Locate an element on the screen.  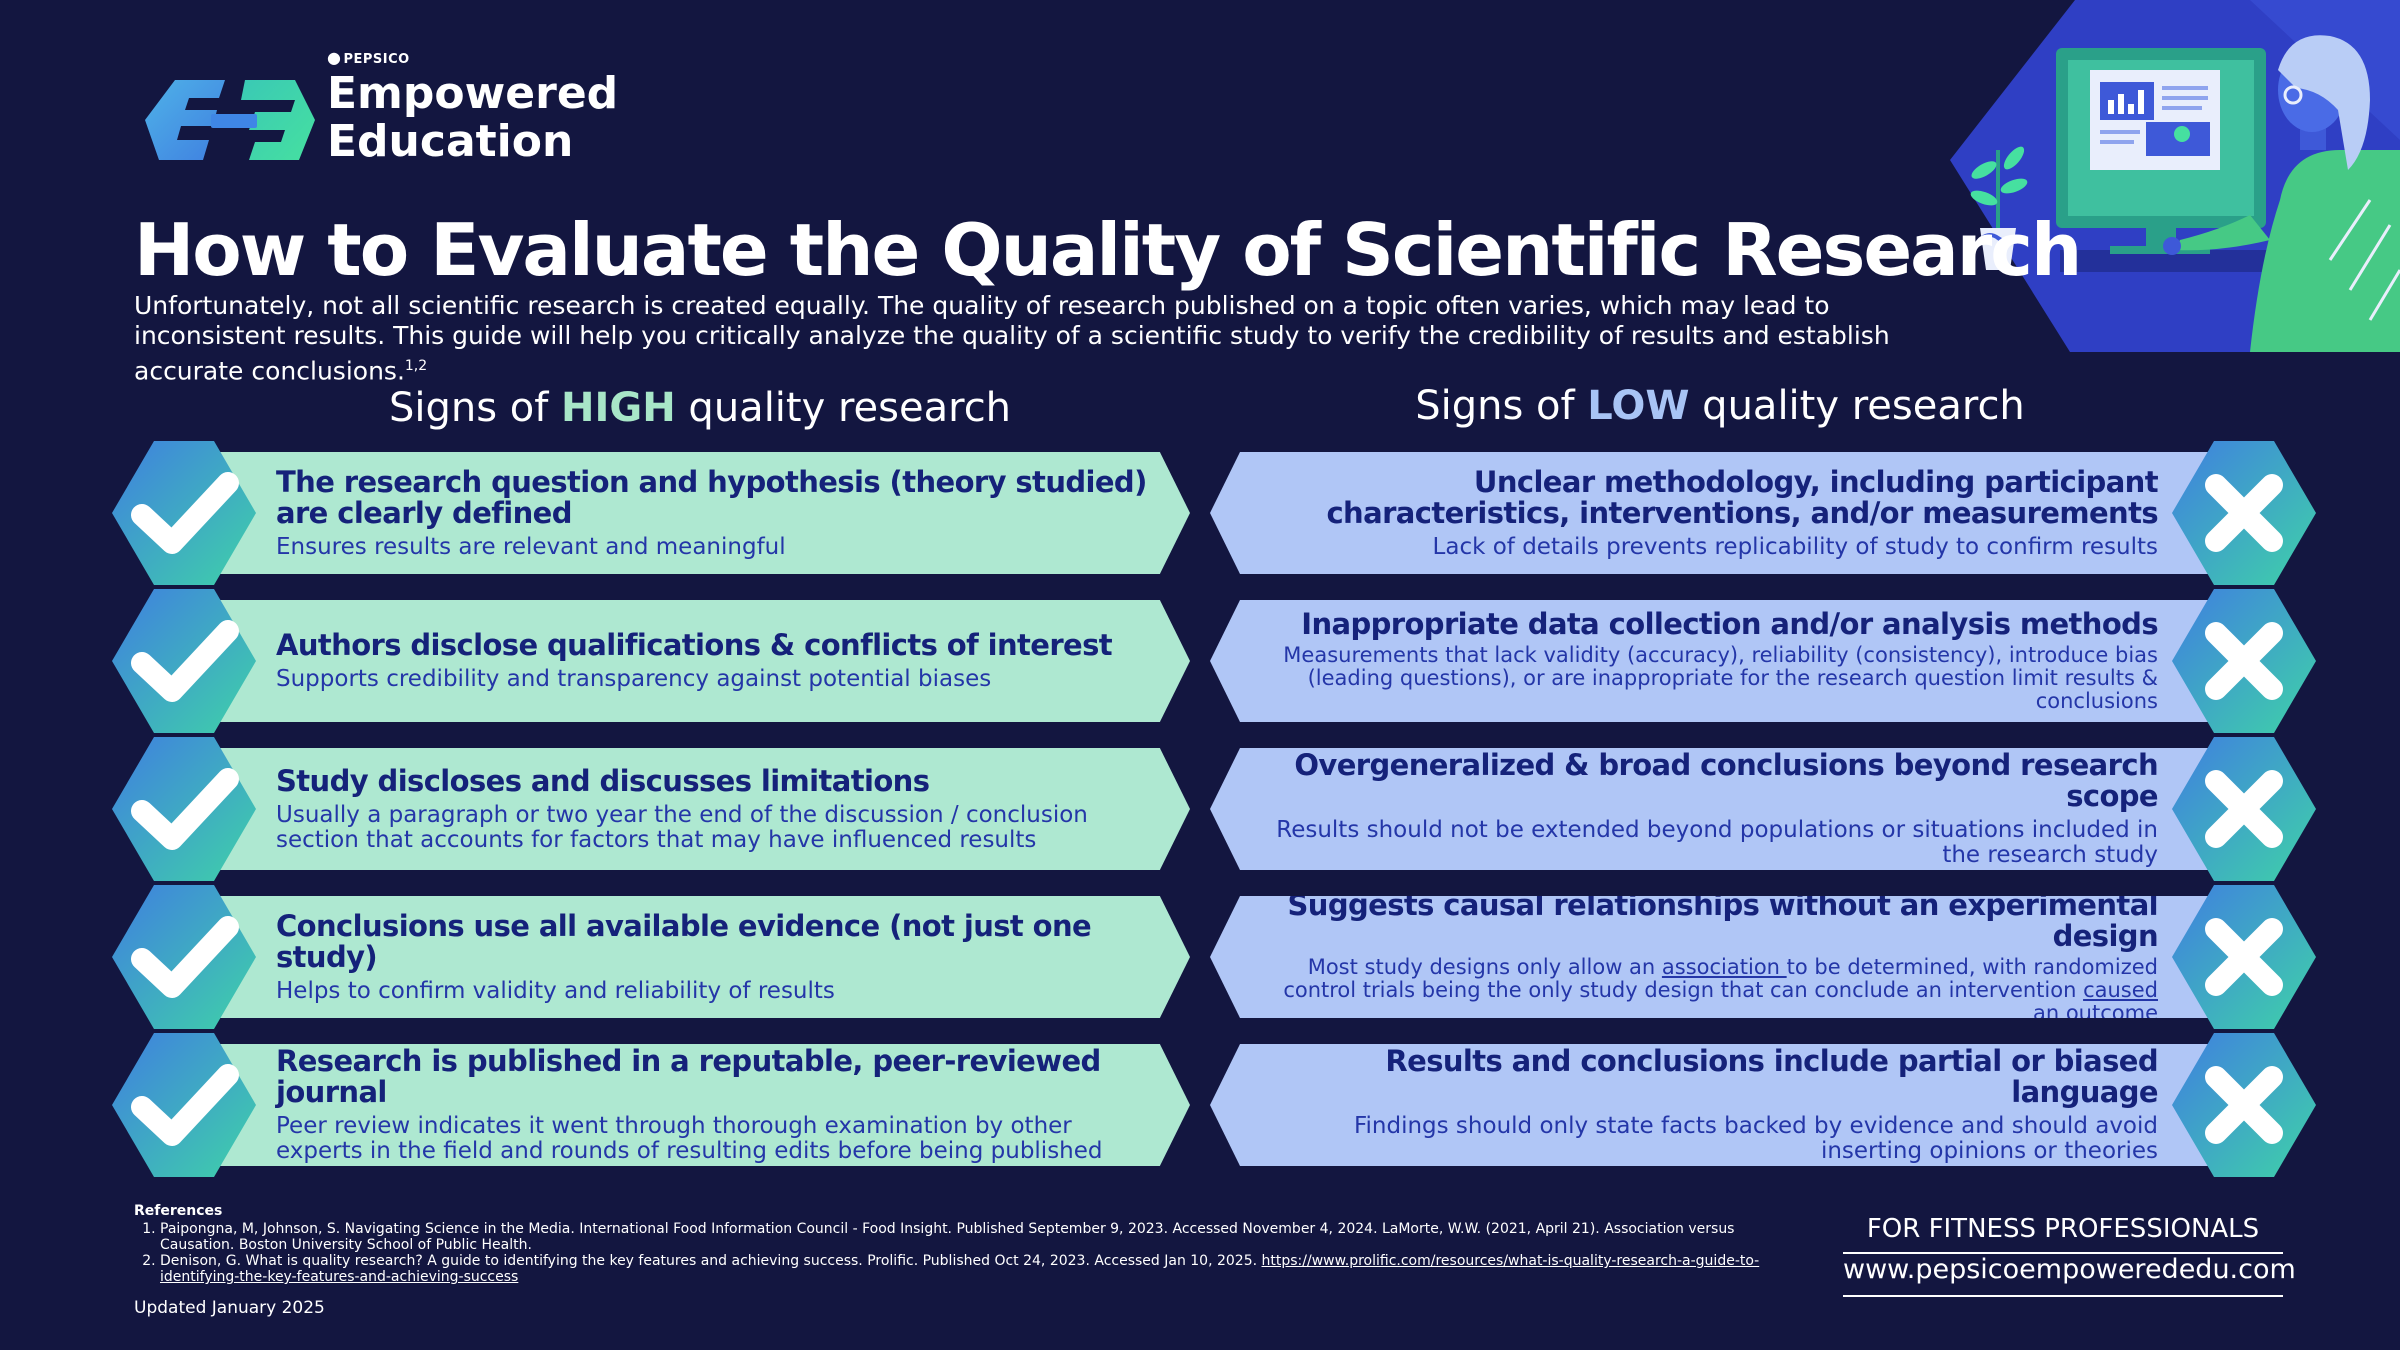
researcher-computer-illustration is located at coordinates (2175, 176).